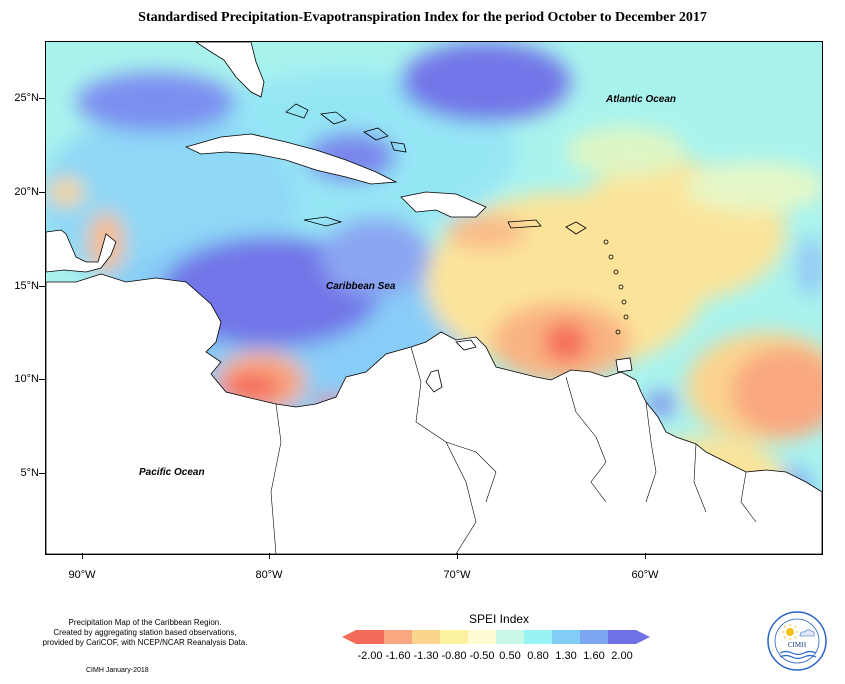 The image size is (845, 684). I want to click on lat-label-10n: 10°N, so click(26, 379).